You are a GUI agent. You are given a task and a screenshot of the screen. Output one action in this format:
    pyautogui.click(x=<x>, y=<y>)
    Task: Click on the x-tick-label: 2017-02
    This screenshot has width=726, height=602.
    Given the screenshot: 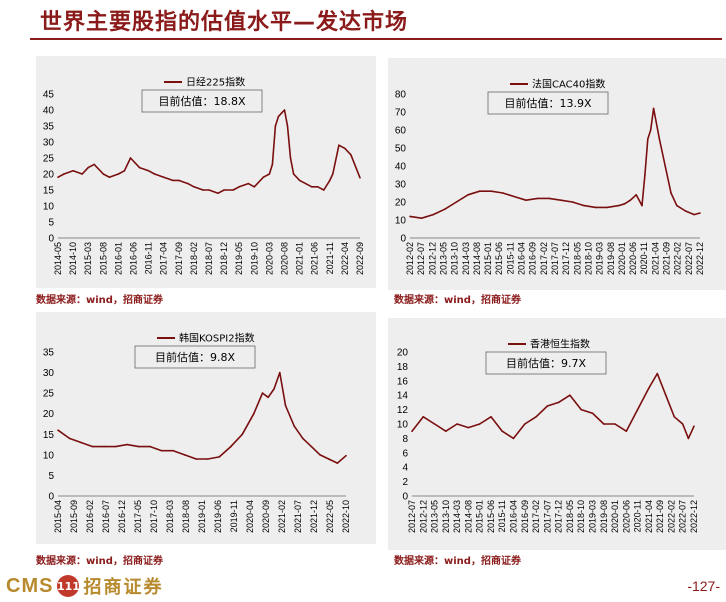 What is the action you would take?
    pyautogui.click(x=544, y=258)
    